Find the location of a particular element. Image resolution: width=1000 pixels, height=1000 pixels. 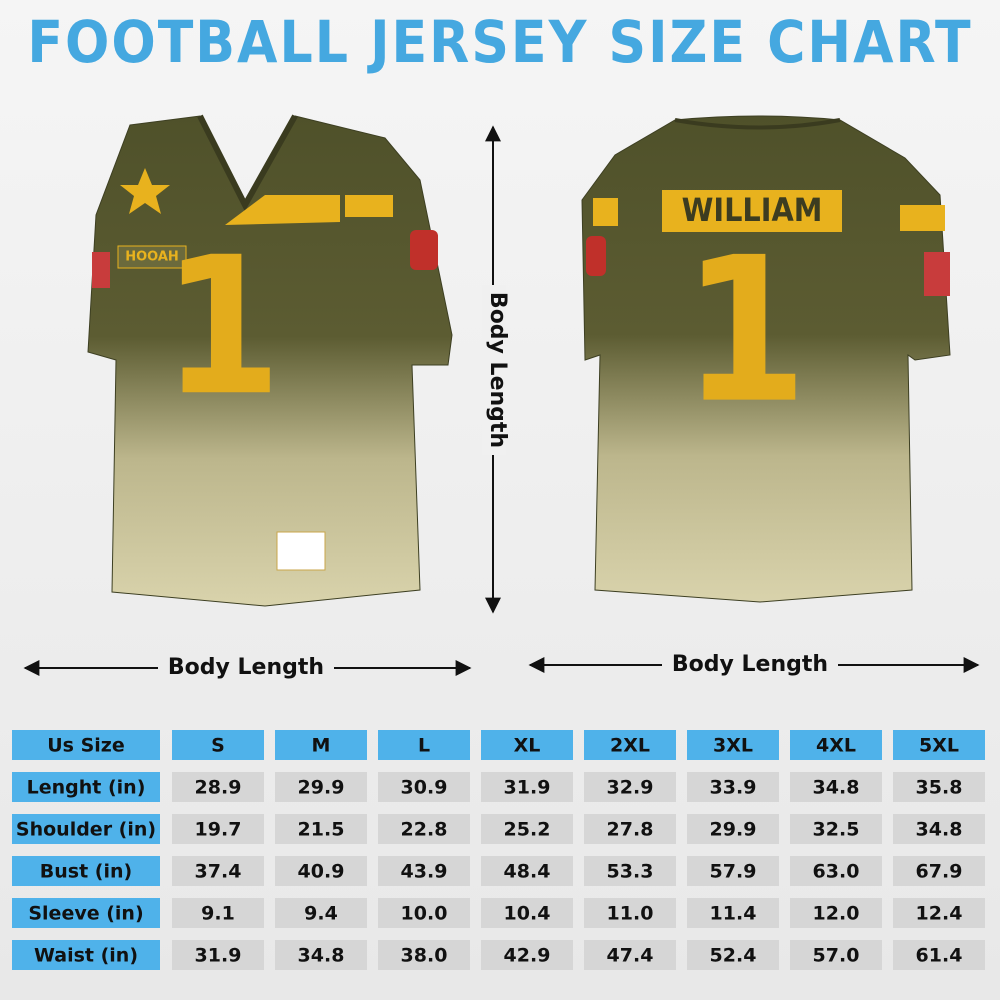

table-value: 32.9 is located at coordinates (630, 788).